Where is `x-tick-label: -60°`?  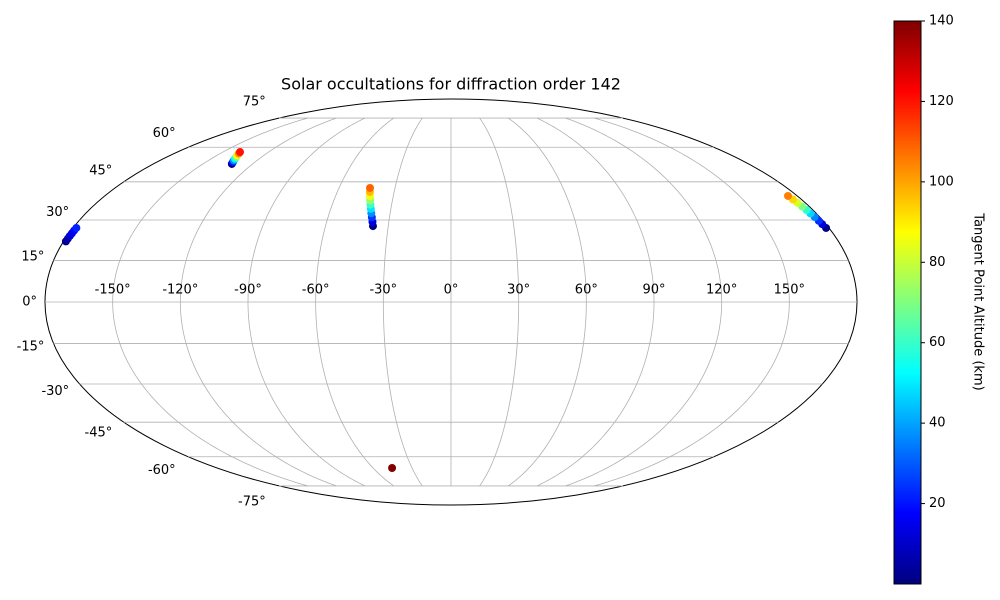 x-tick-label: -60° is located at coordinates (316, 290).